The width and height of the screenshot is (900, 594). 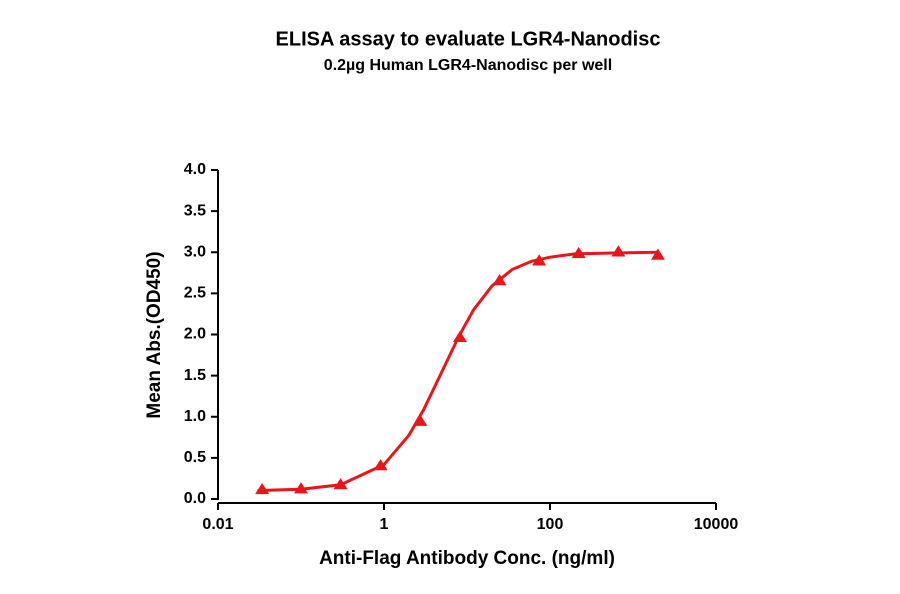 What do you see at coordinates (154, 334) in the screenshot?
I see `y-axis-label: Mean Abs.(OD450)` at bounding box center [154, 334].